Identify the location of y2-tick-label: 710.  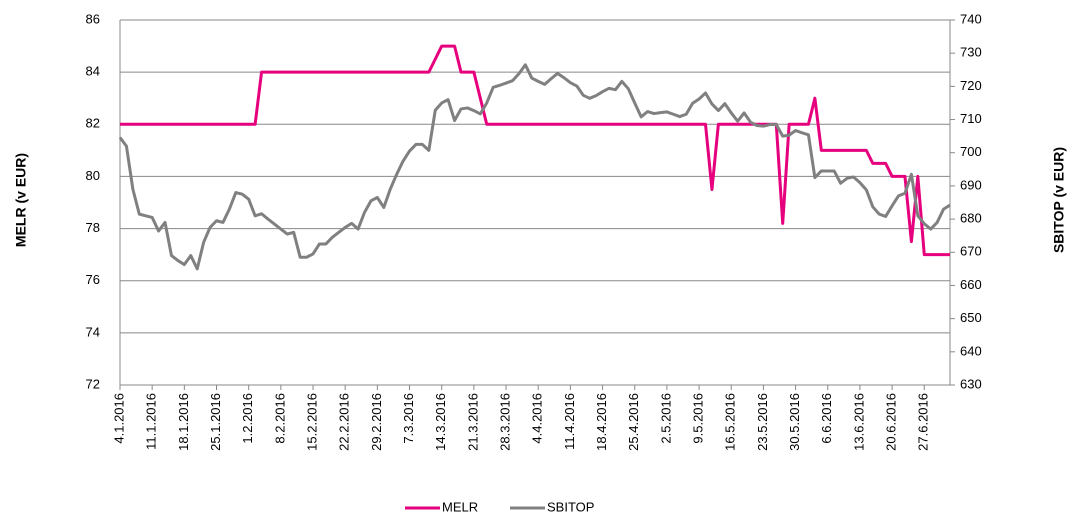
(971, 118).